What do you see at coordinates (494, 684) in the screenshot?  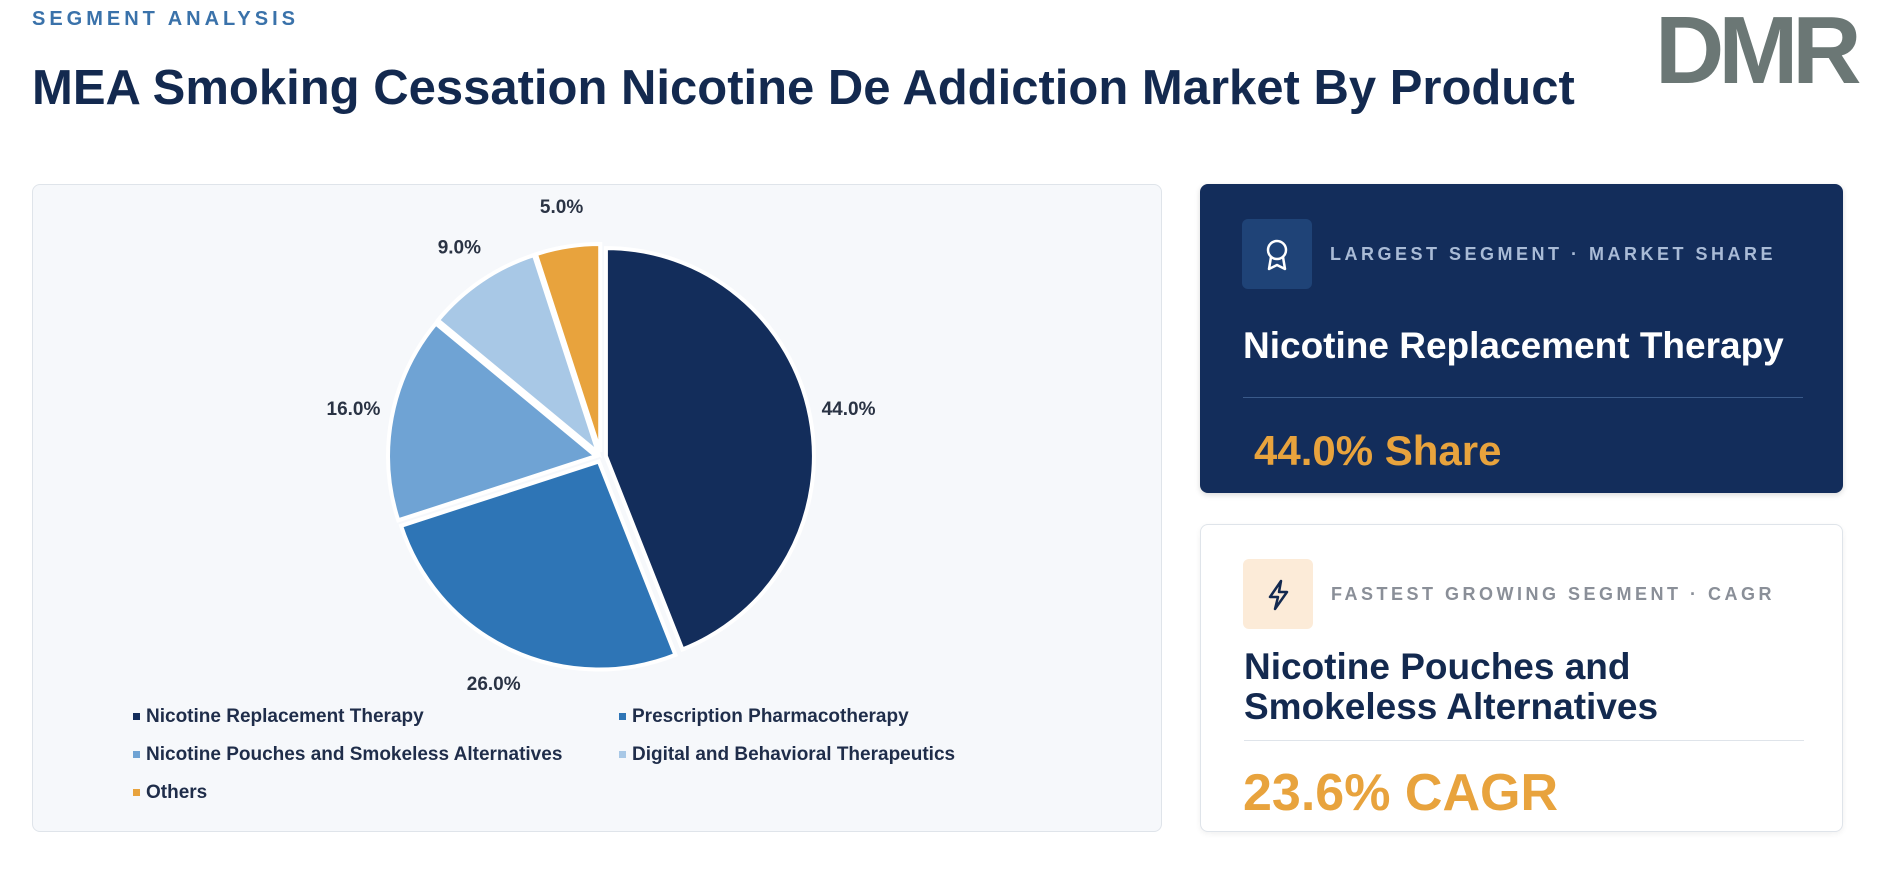 I see `slice-label: 26.0%` at bounding box center [494, 684].